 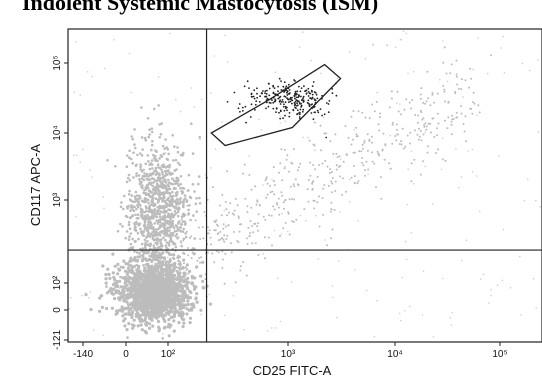 What do you see at coordinates (126, 354) in the screenshot?
I see `tick-label: 0` at bounding box center [126, 354].